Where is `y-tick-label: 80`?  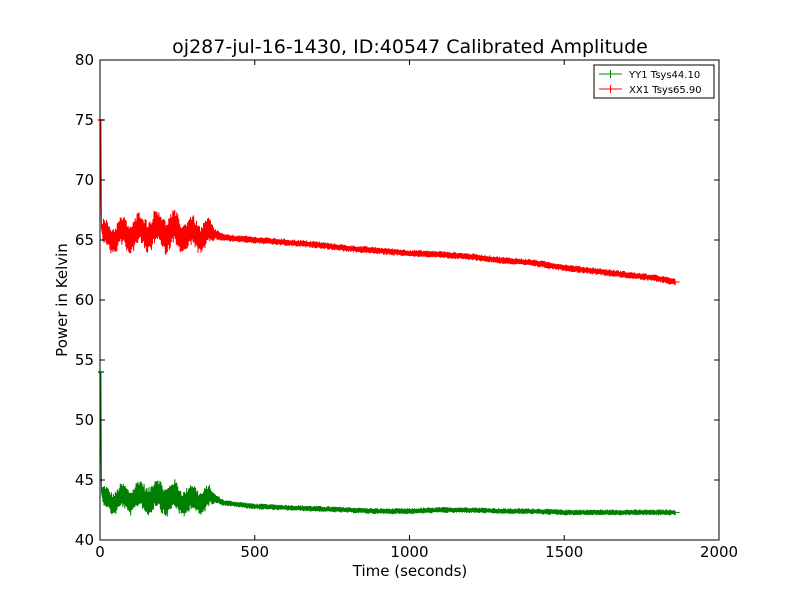 y-tick-label: 80 is located at coordinates (84, 60).